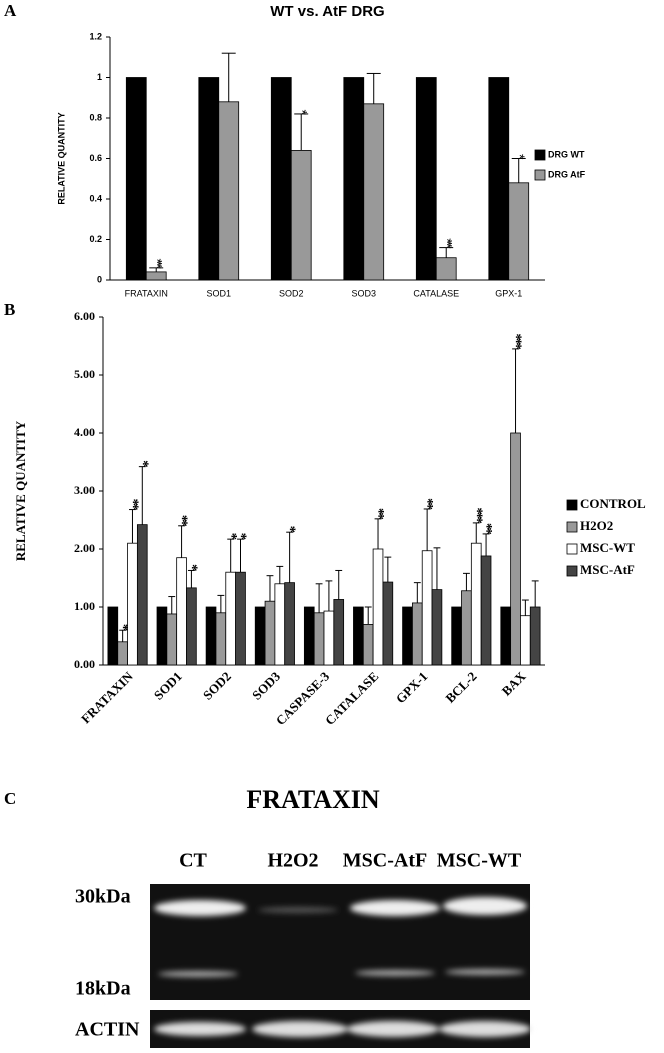  I want to click on x-tick-label: BCL-2, so click(460, 687).